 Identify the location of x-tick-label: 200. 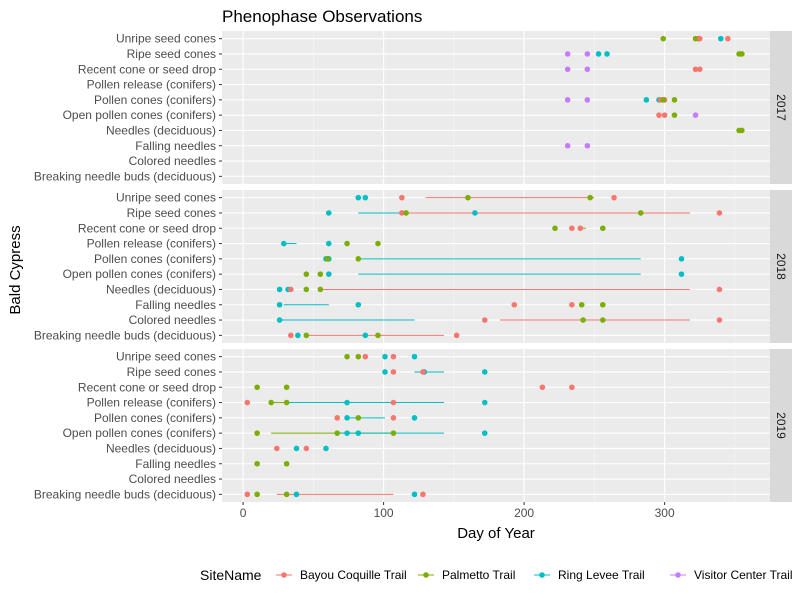
(524, 513).